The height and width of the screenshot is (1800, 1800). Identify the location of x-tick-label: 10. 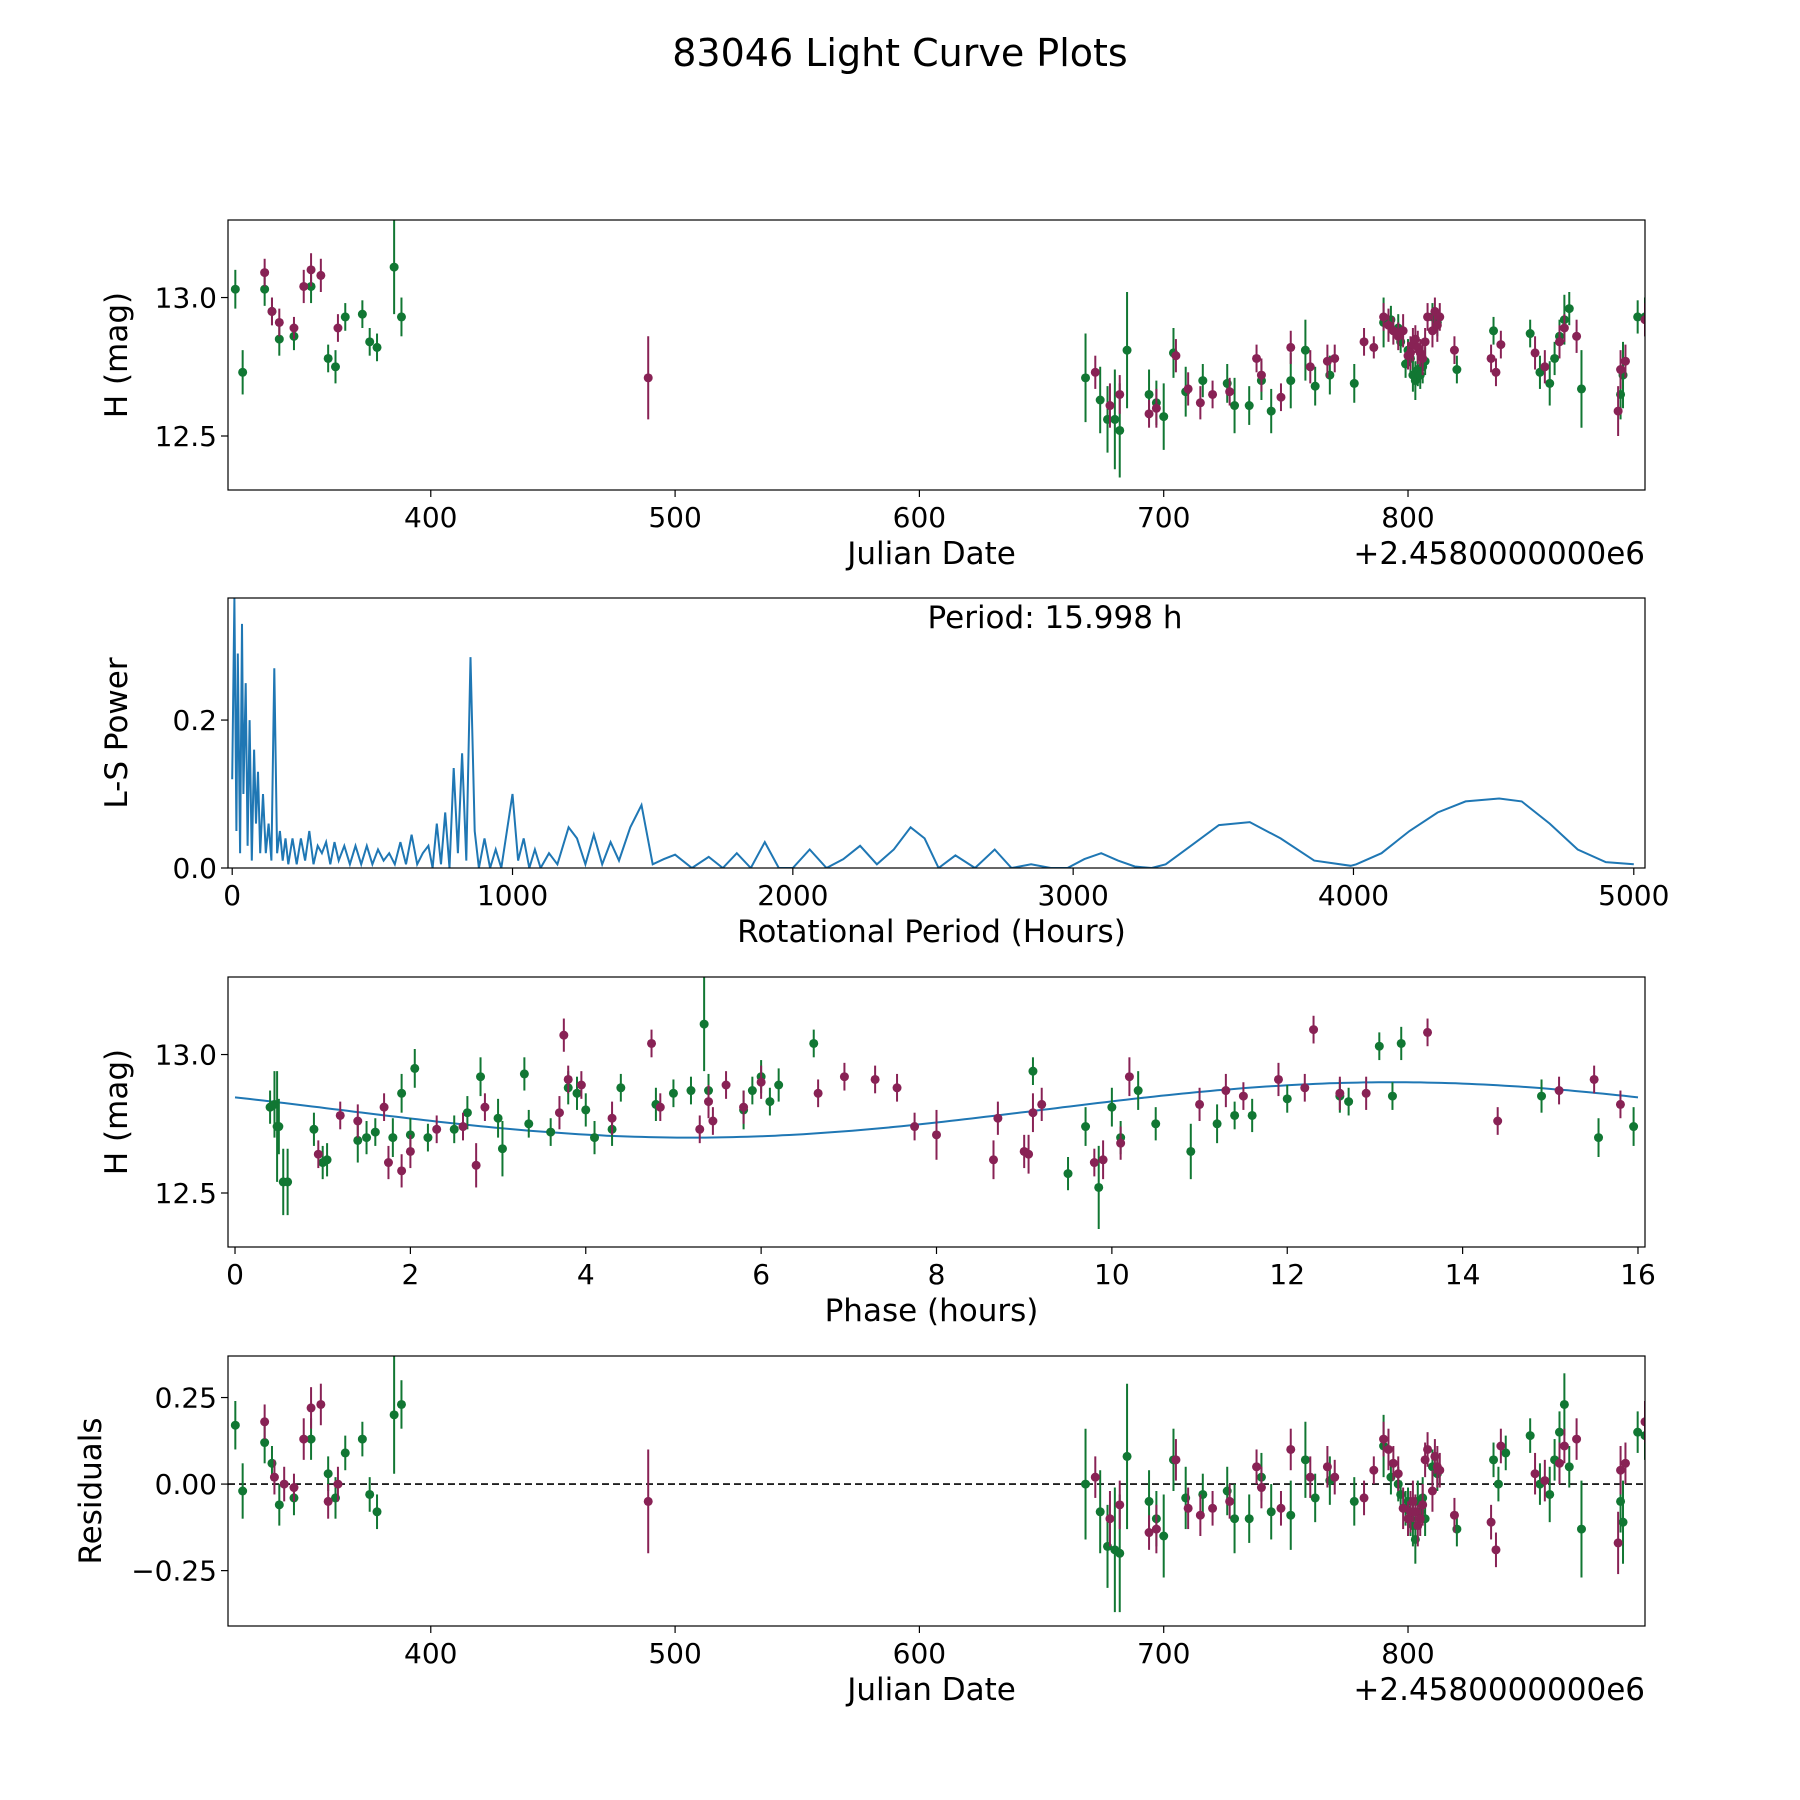
(1112, 1274).